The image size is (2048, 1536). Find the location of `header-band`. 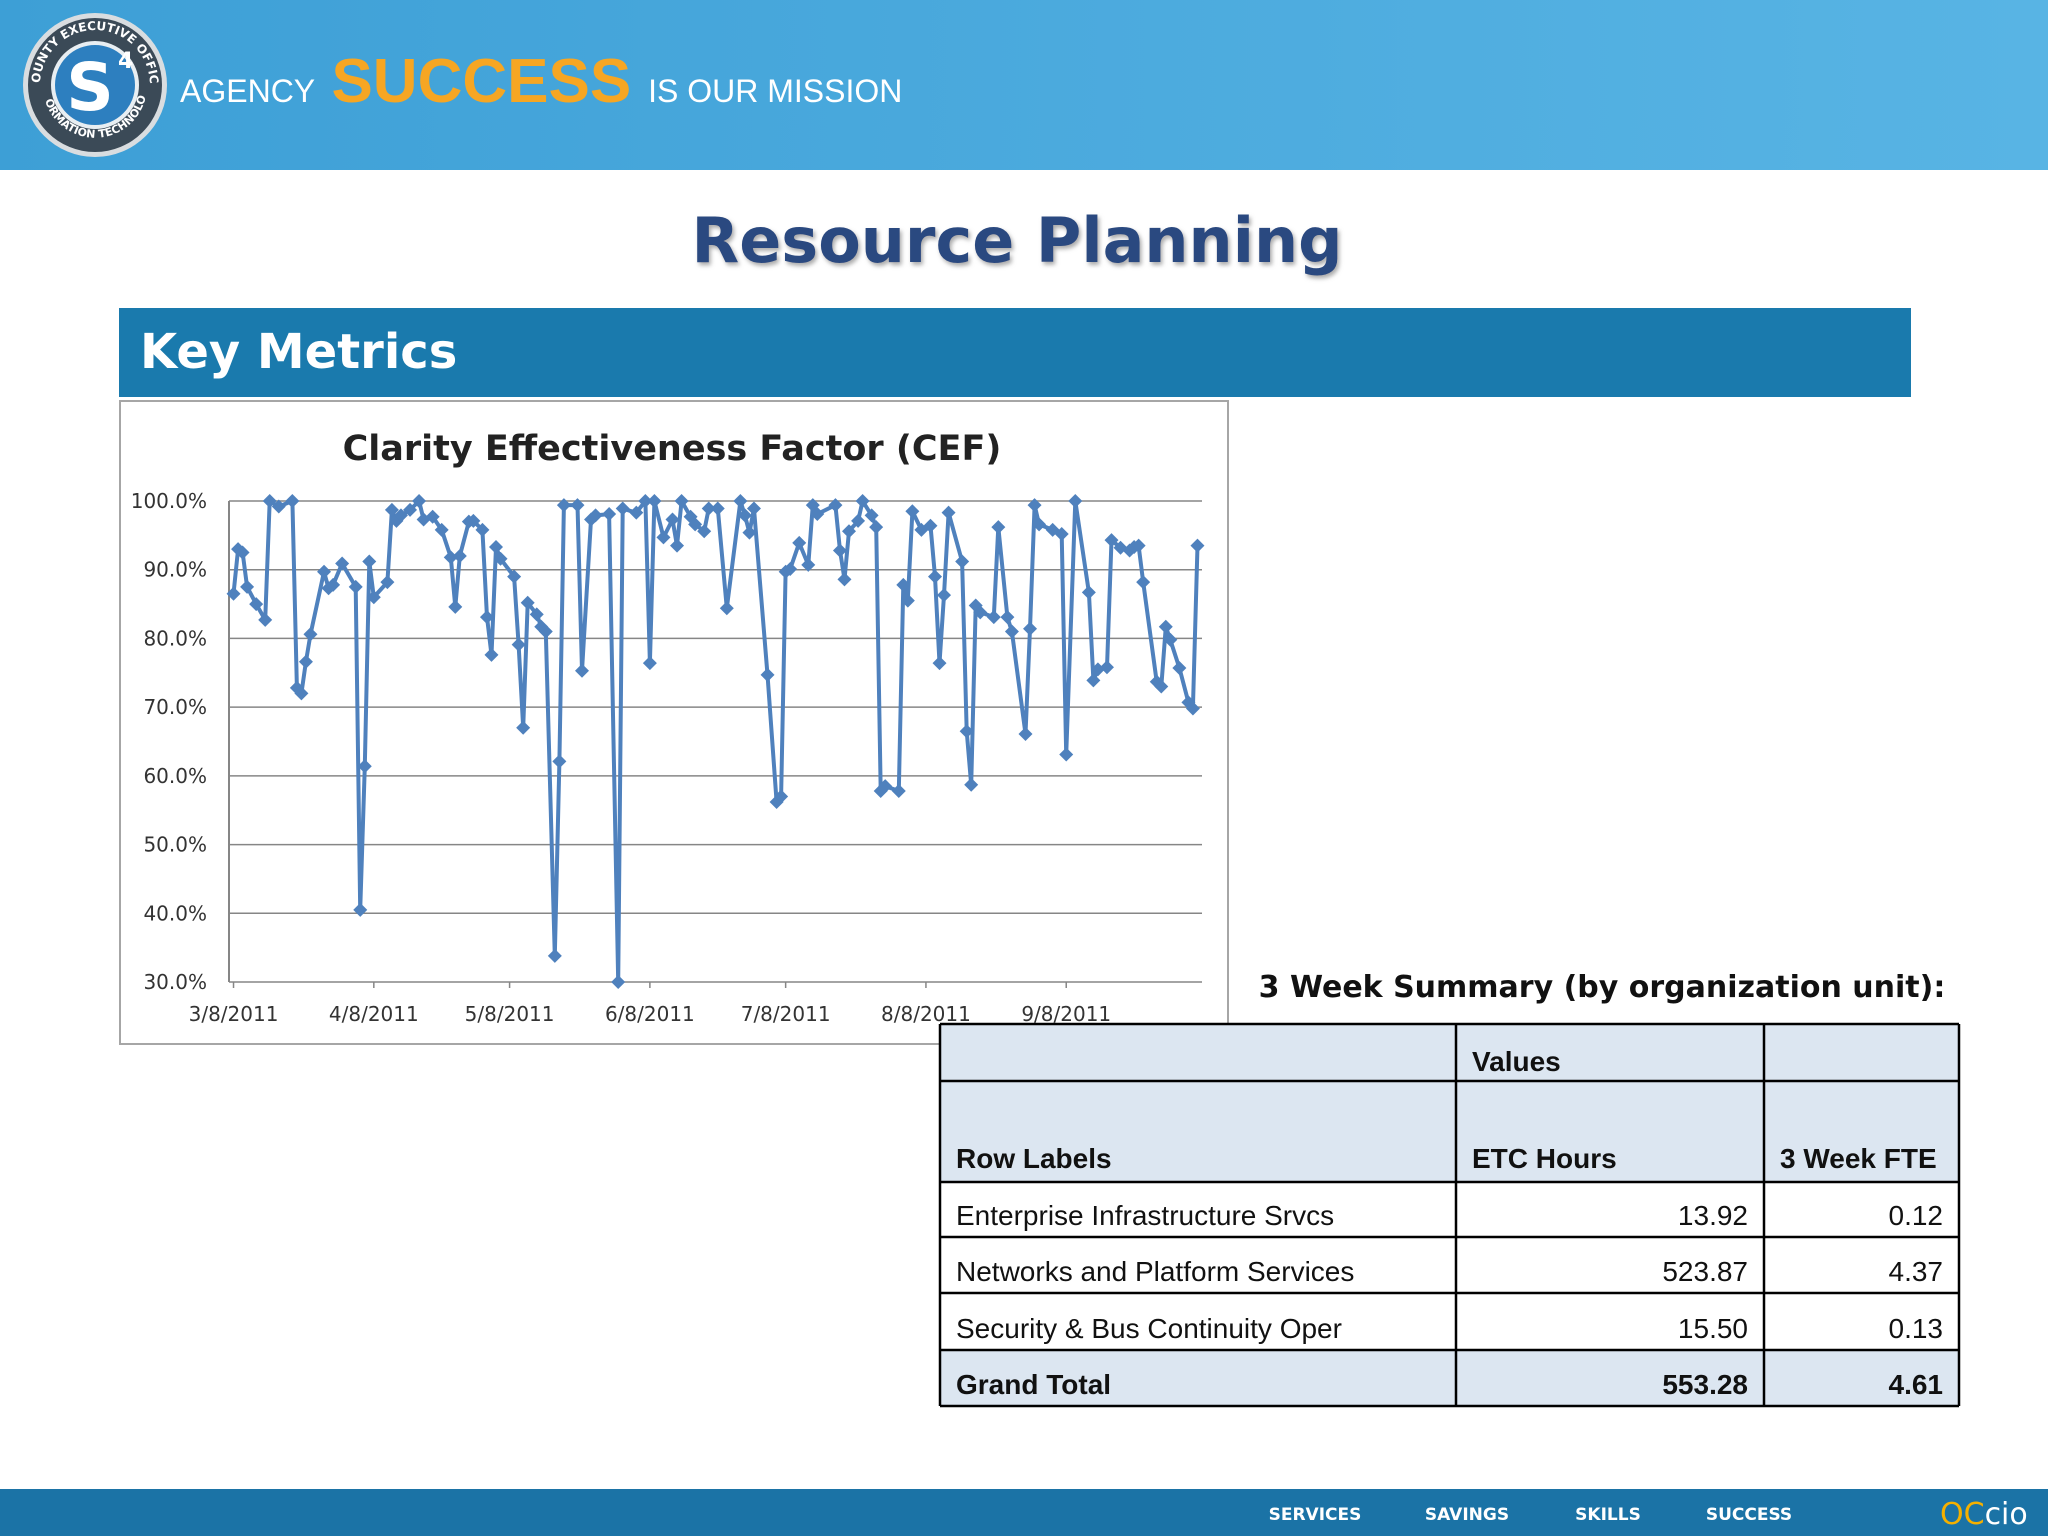

header-band is located at coordinates (1024, 85).